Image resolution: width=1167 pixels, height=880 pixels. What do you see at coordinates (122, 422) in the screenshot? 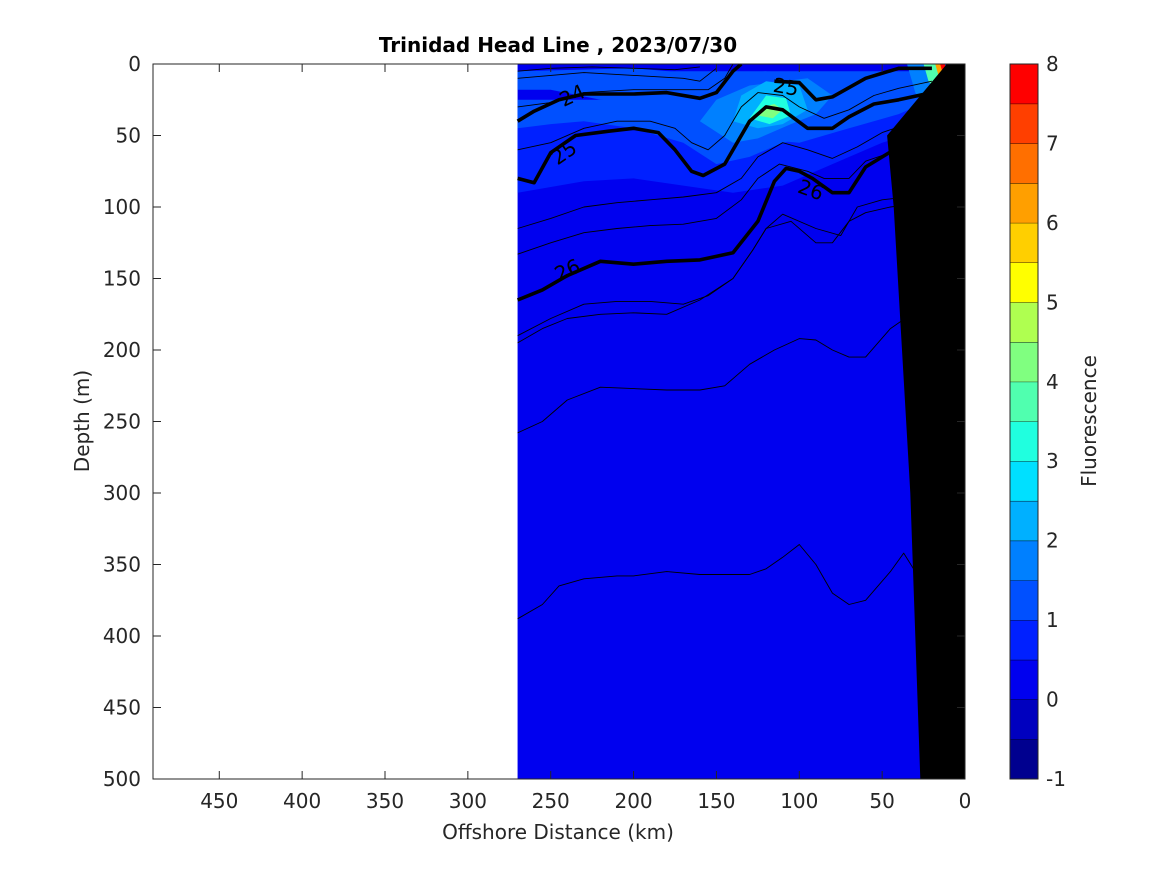
I see `y-tick-label: 250` at bounding box center [122, 422].